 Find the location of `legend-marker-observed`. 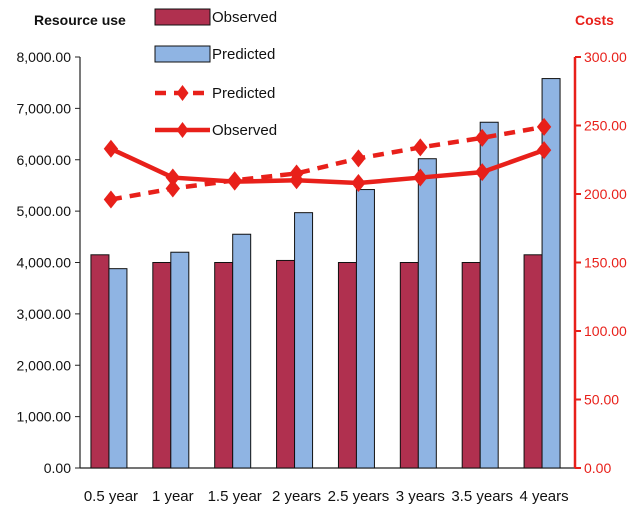

legend-marker-observed is located at coordinates (182, 130).